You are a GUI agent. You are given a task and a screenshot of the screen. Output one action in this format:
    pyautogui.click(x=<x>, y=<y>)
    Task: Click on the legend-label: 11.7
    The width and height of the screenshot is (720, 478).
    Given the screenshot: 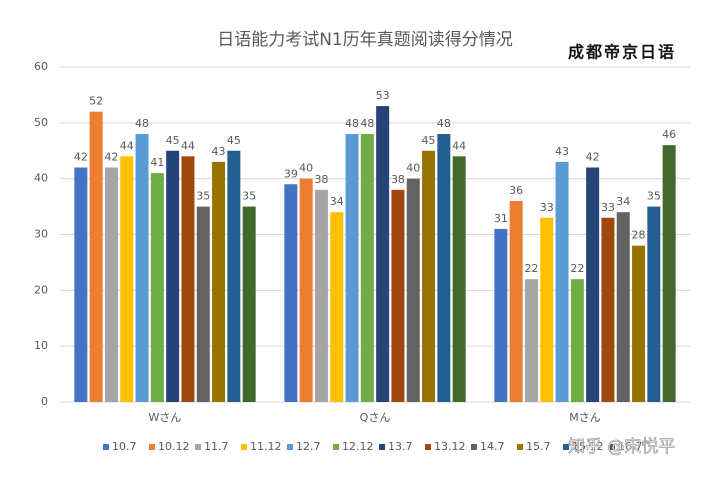 What is the action you would take?
    pyautogui.click(x=216, y=446)
    